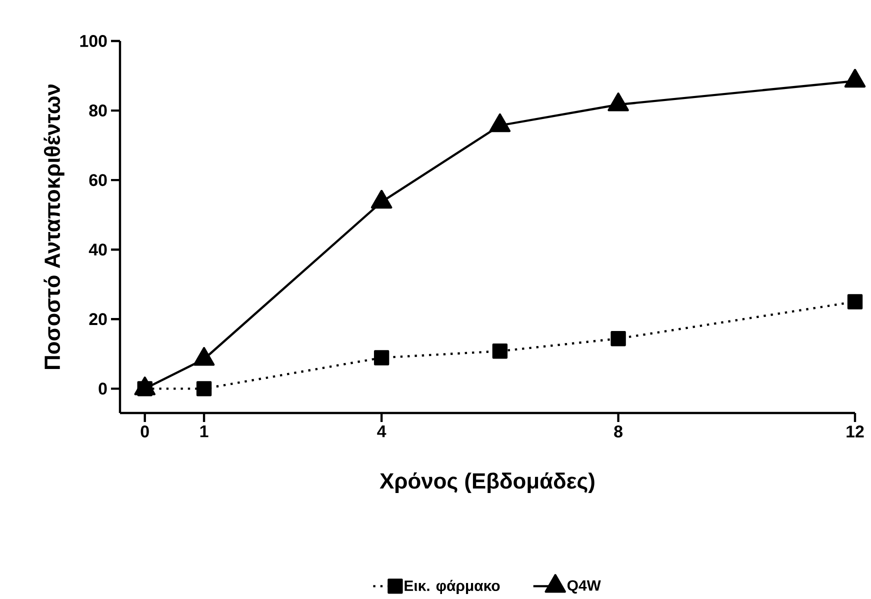 This screenshot has width=871, height=599. What do you see at coordinates (855, 432) in the screenshot?
I see `x-tick-label: 12` at bounding box center [855, 432].